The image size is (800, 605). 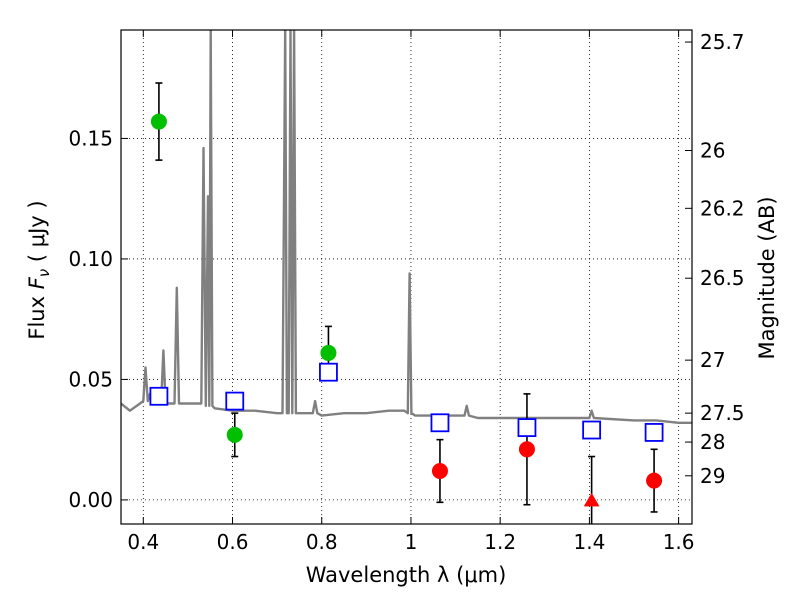 I want to click on magnitude-tick-label: 26, so click(x=712, y=150).